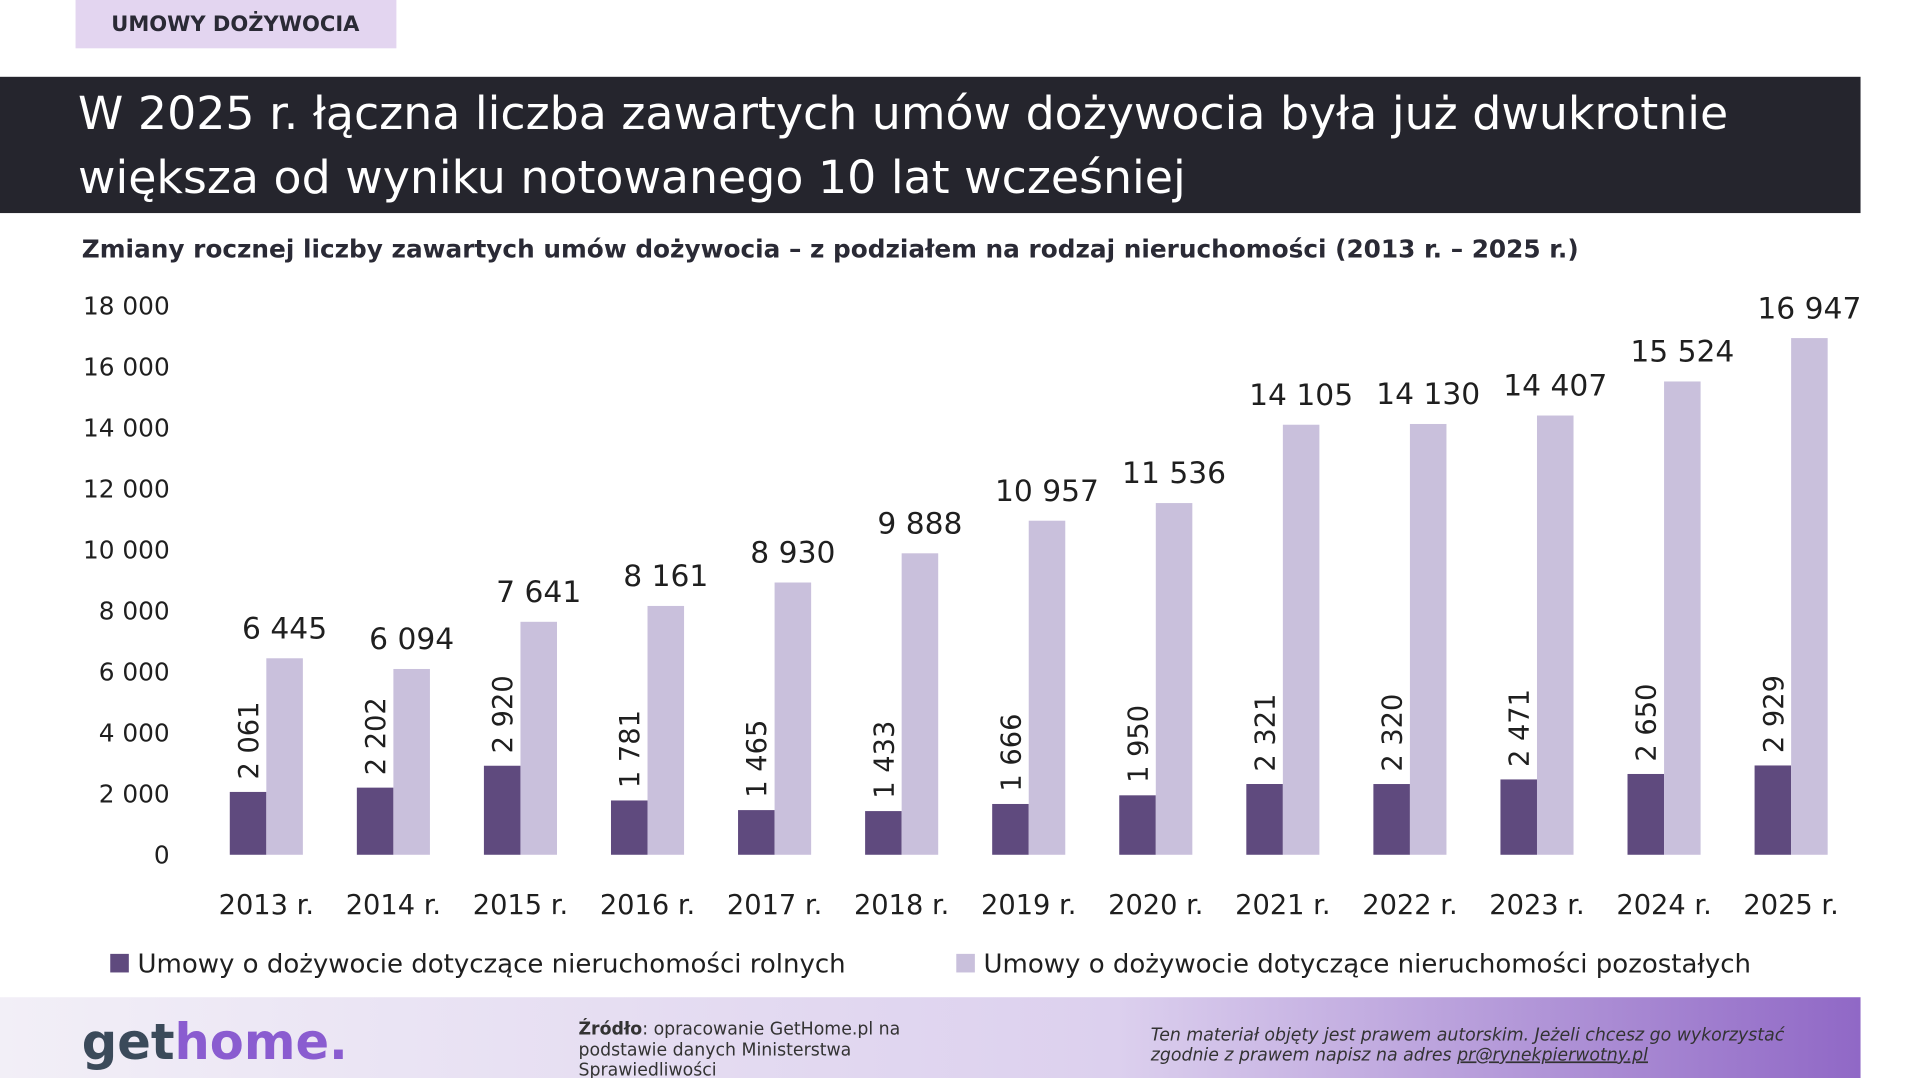 This screenshot has width=1920, height=1078. What do you see at coordinates (126, 306) in the screenshot?
I see `y-tick-label: 18 000` at bounding box center [126, 306].